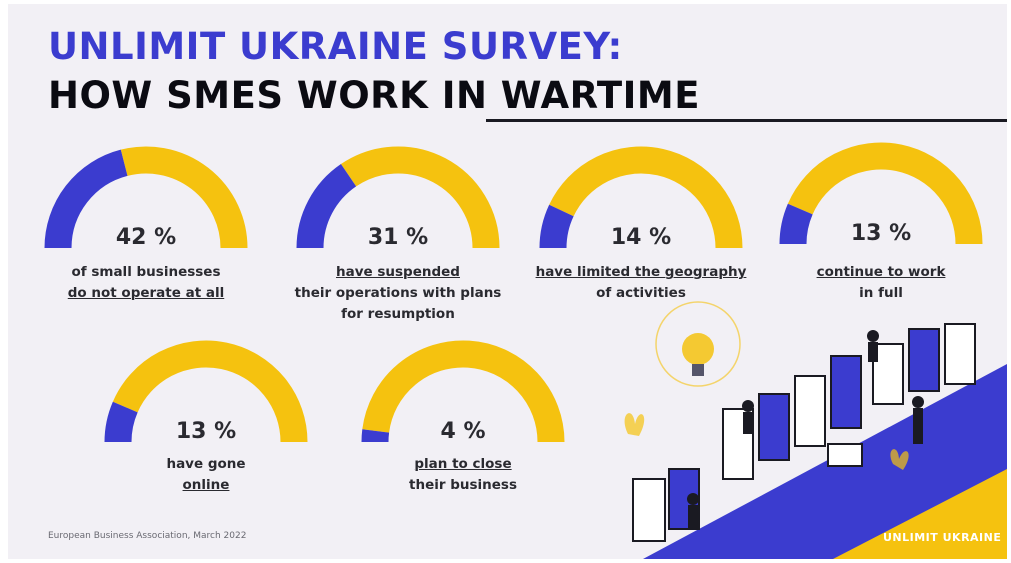  I want to click on illustration-yellow-floor, so click(920, 514).